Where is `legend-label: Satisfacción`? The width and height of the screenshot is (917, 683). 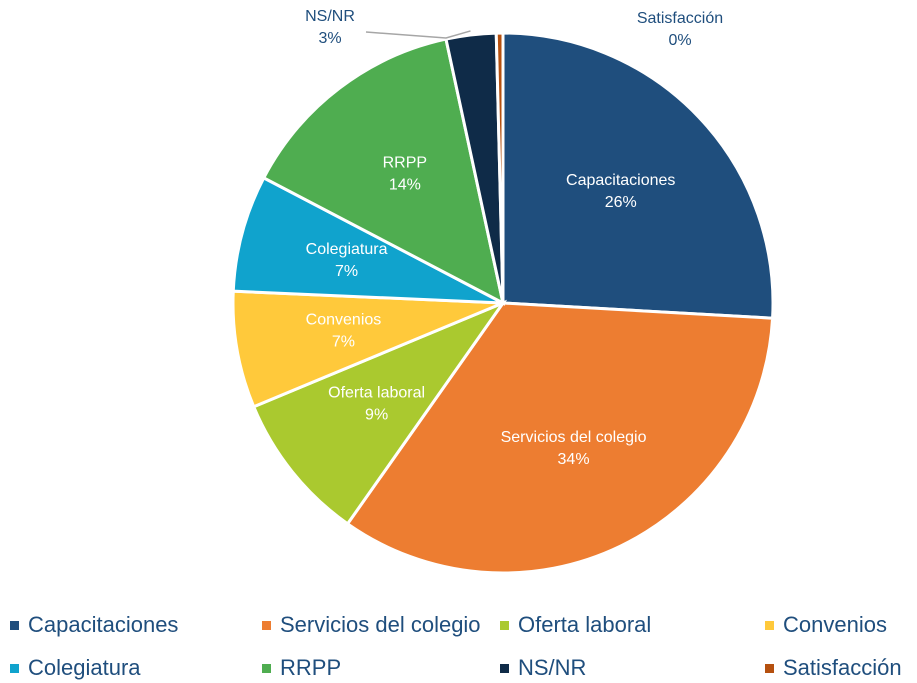
legend-label: Satisfacción is located at coordinates (842, 667).